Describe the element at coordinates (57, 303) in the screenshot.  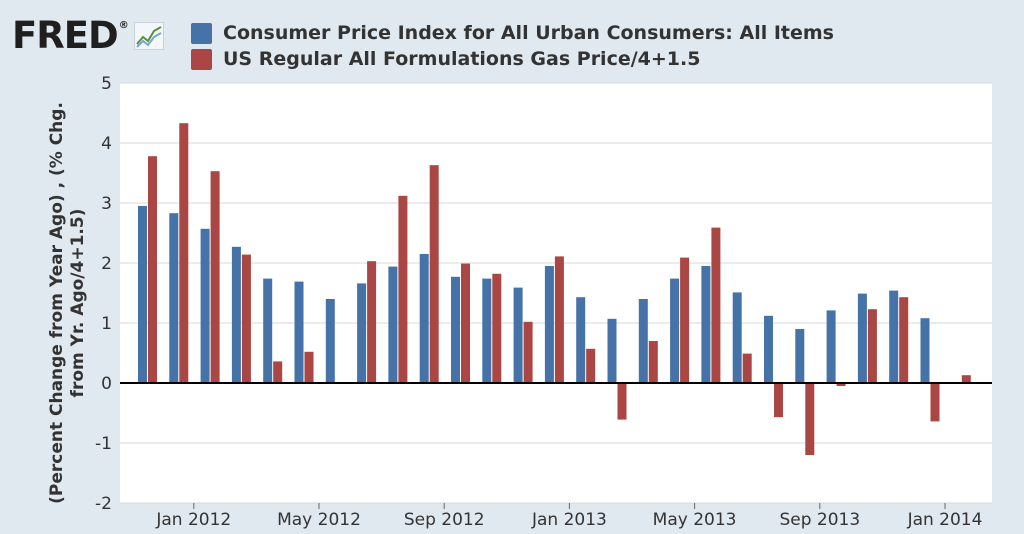
I see `y-axis-label-line: (Percent Change from Year Ago) , (% Chg.` at that location.